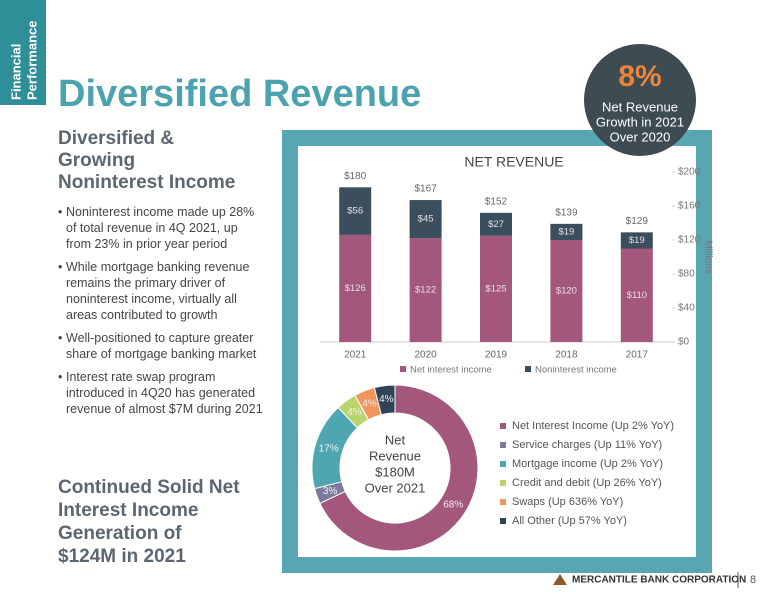  I want to click on legend-label: Mortgage income (Up 2% YoY), so click(587, 464).